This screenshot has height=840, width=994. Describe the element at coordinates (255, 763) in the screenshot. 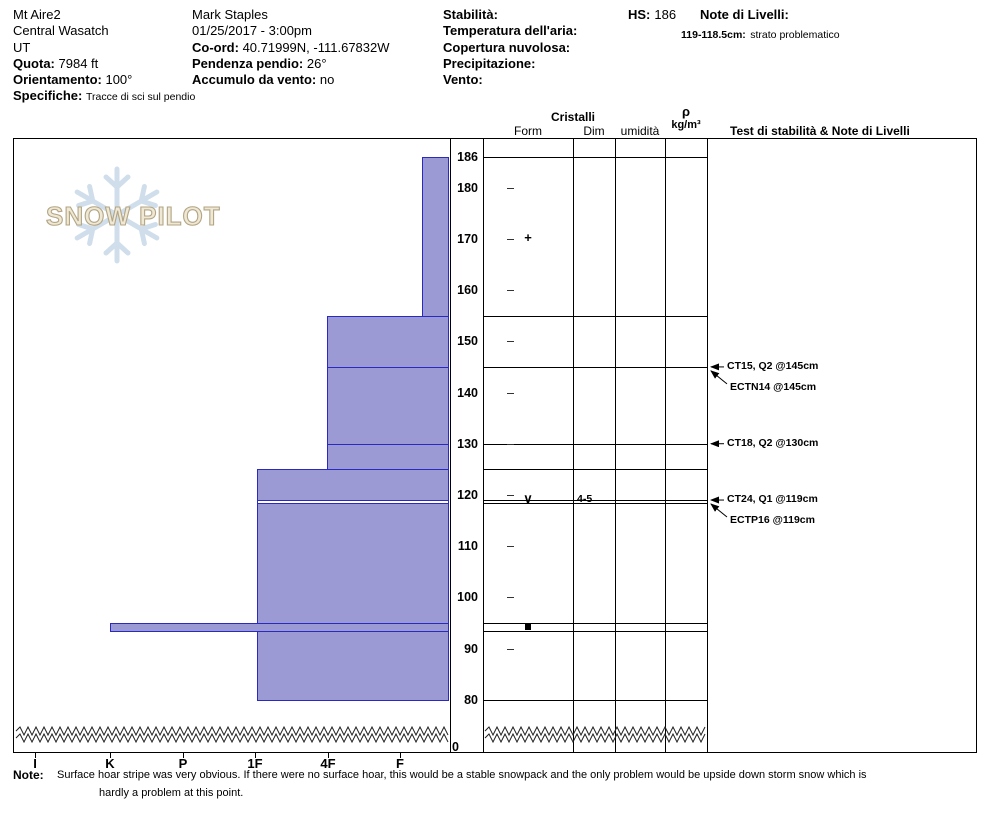

I see `hardness-axis-label: 1F` at that location.